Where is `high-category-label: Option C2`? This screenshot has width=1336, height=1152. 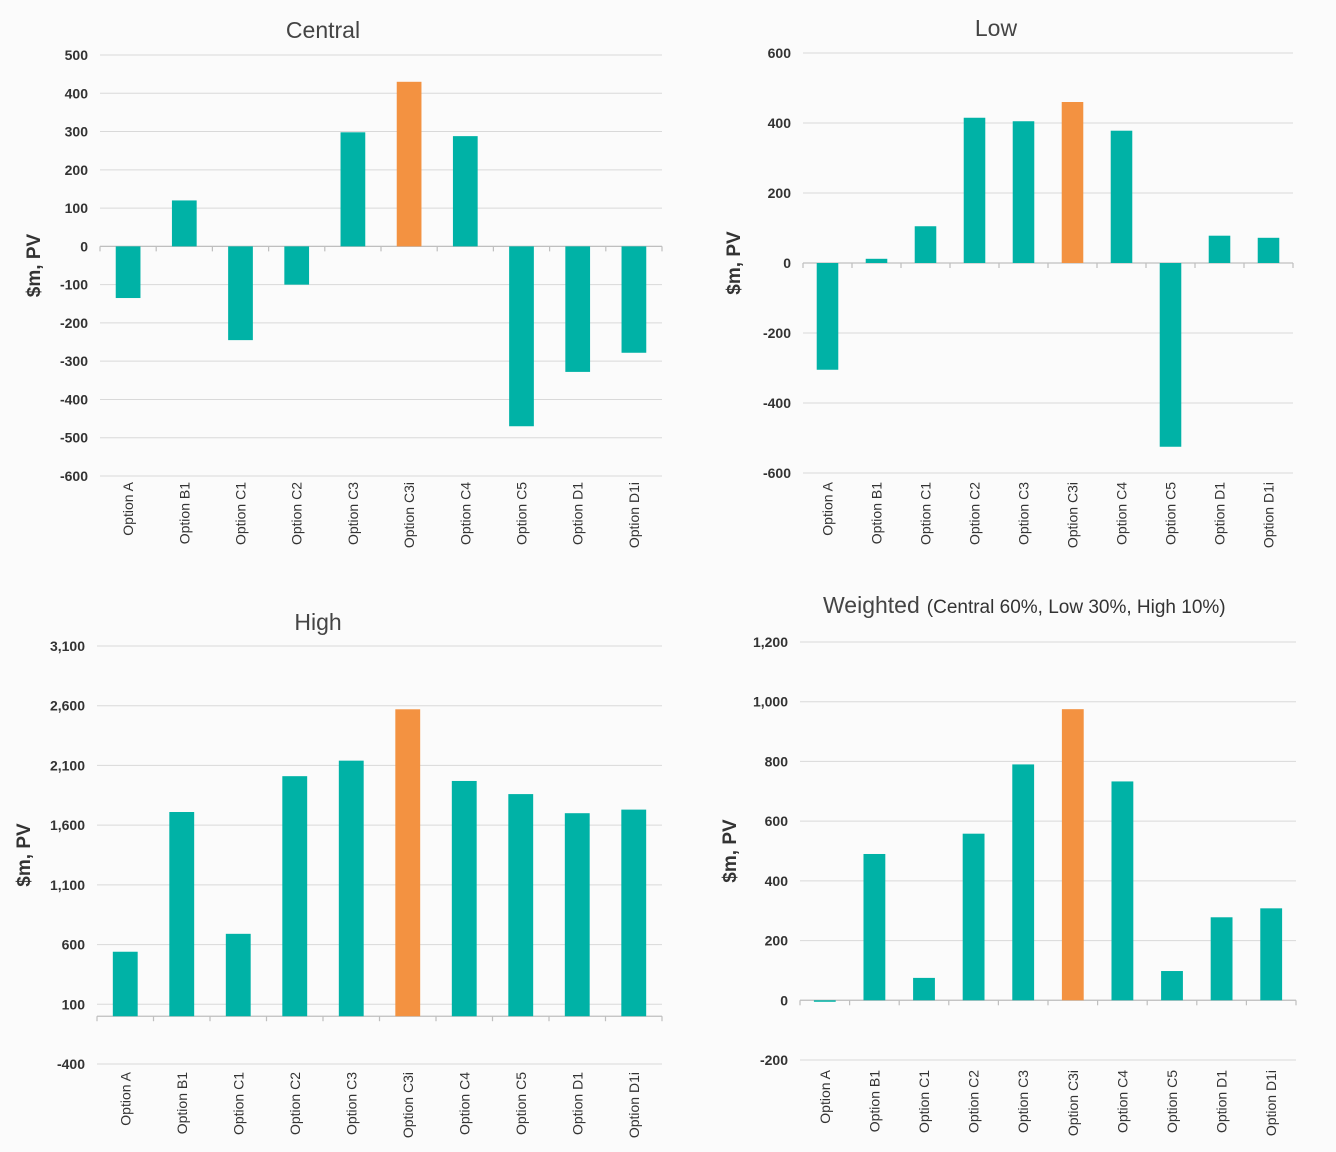
high-category-label: Option C2 is located at coordinates (295, 1103).